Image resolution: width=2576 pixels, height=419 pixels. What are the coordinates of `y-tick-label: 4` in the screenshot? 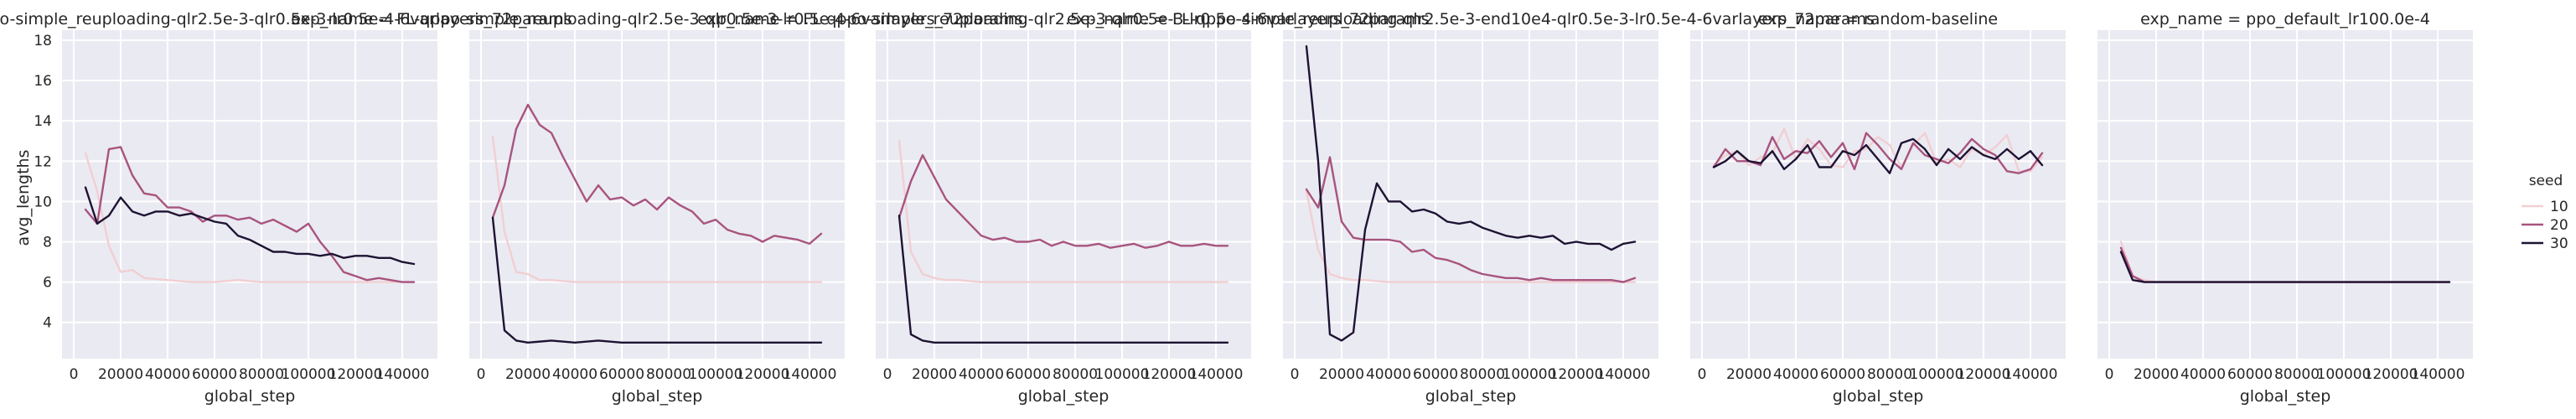 It's located at (47, 323).